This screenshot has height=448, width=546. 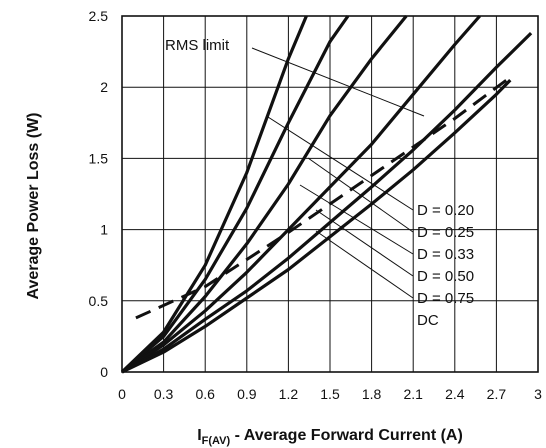 What do you see at coordinates (428, 320) in the screenshot?
I see `curve-label: DC` at bounding box center [428, 320].